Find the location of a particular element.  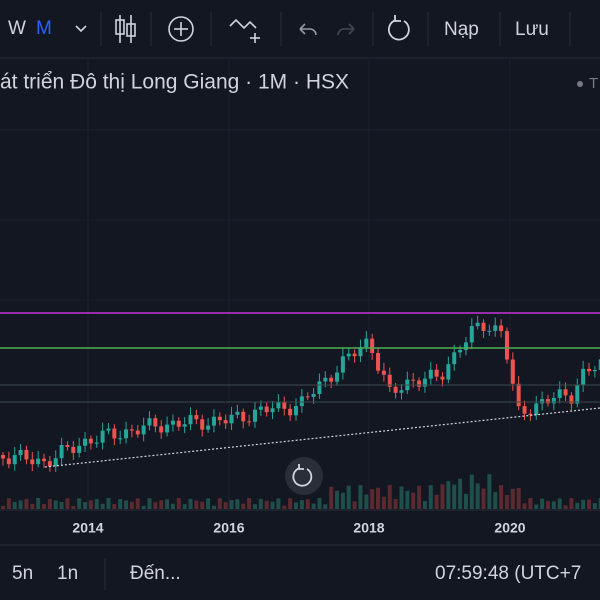

trend-line is located at coordinates (322, 437).